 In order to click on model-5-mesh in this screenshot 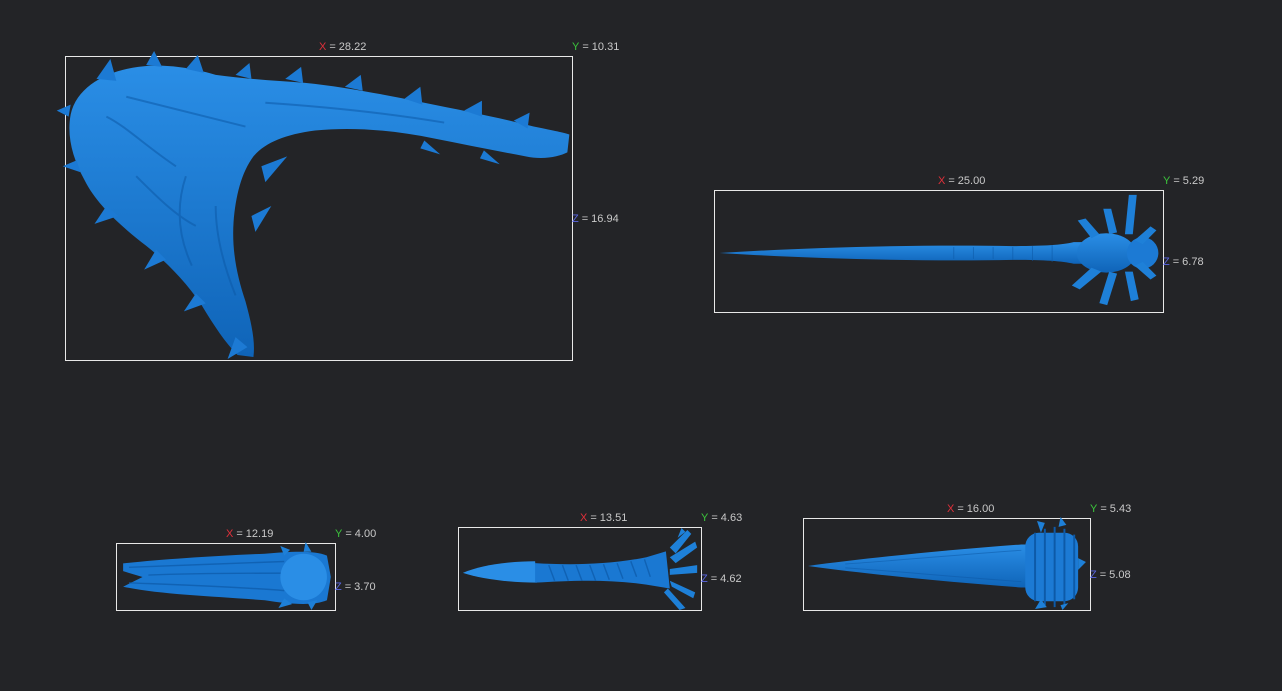, I will do `click(947, 563)`.